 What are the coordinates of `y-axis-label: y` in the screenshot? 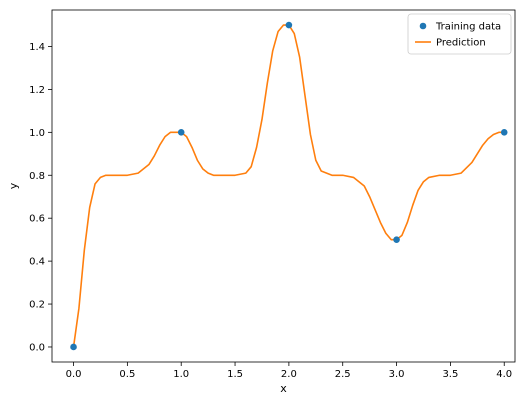 It's located at (13, 185).